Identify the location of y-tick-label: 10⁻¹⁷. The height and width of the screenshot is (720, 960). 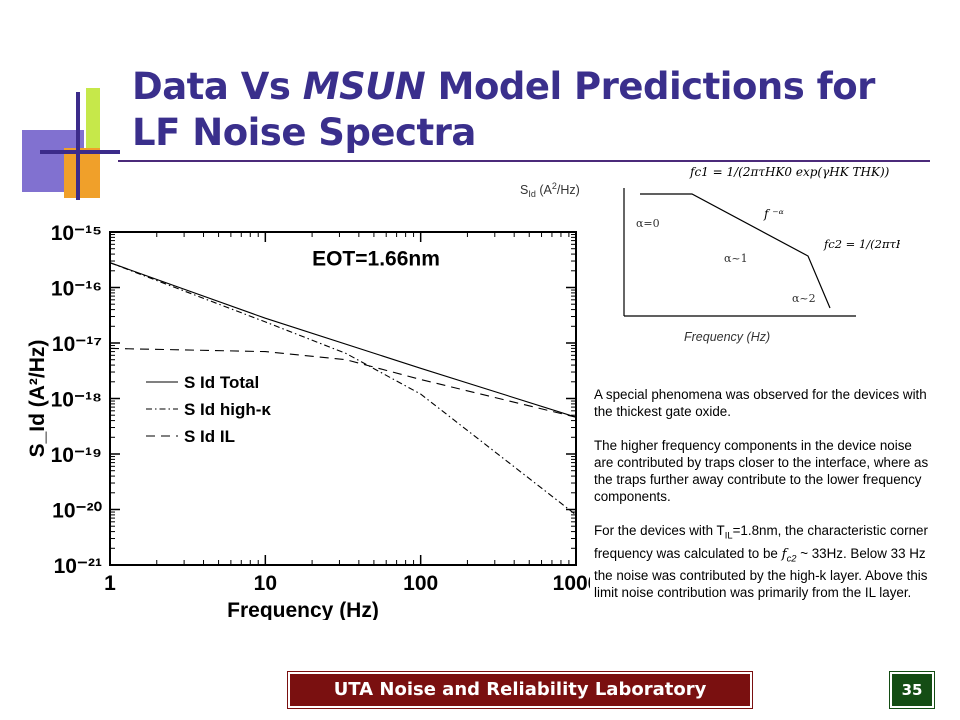
(77, 344).